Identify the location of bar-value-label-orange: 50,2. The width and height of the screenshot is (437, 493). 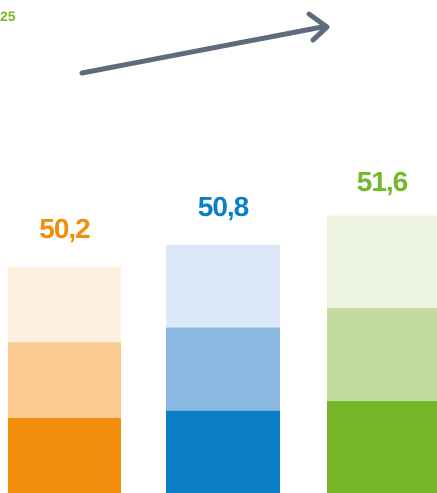
(64, 228).